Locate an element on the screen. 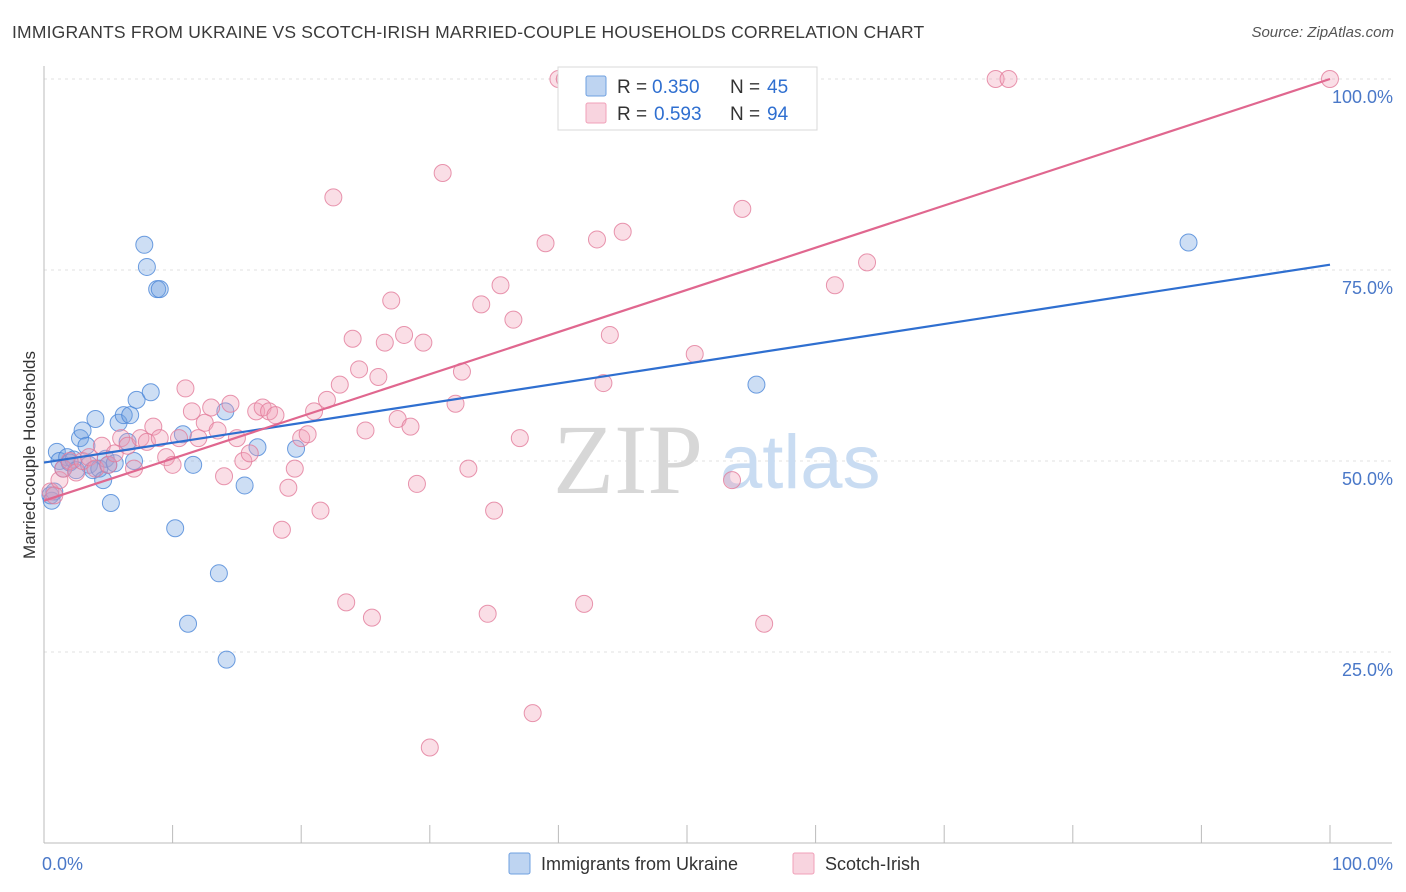 The image size is (1406, 892). x-tick-labels: 0.0% 100.0% is located at coordinates (717, 864).